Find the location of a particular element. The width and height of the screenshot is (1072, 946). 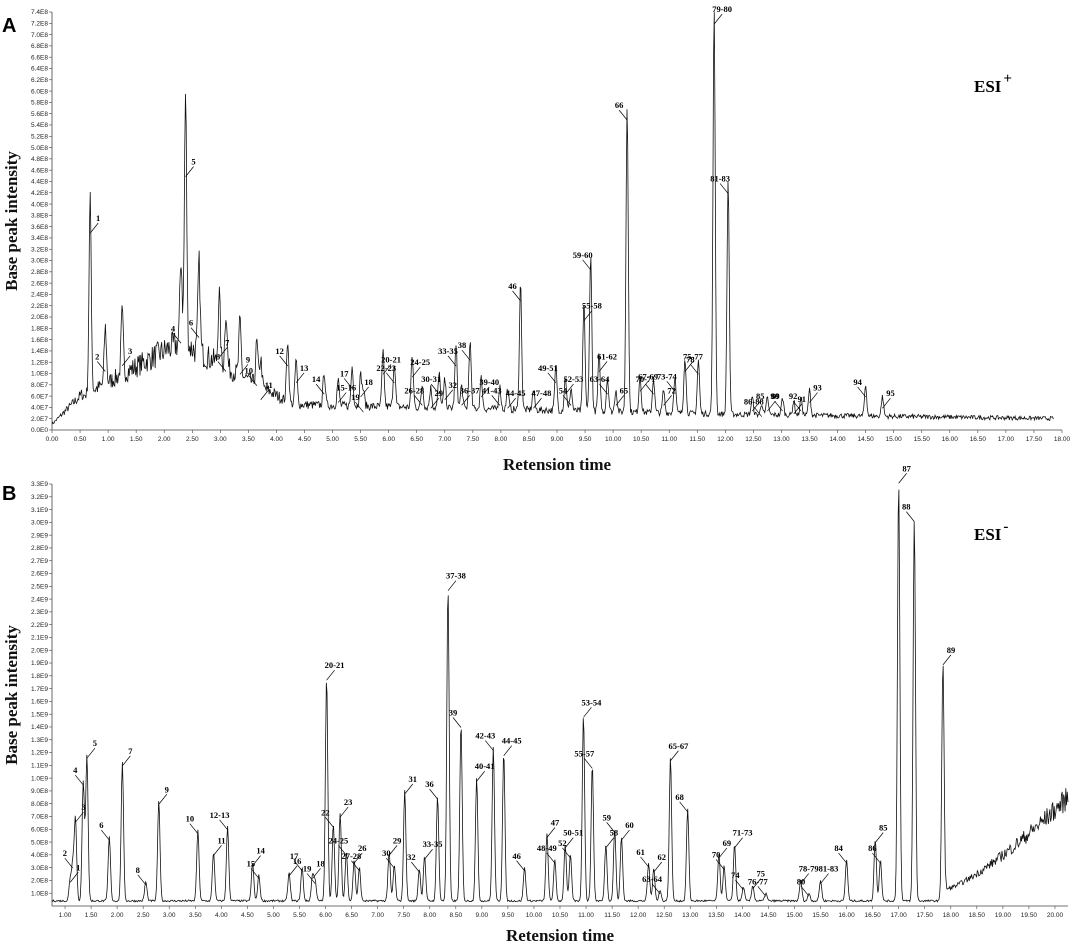

x-tick-label: 14.00 is located at coordinates (837, 439).